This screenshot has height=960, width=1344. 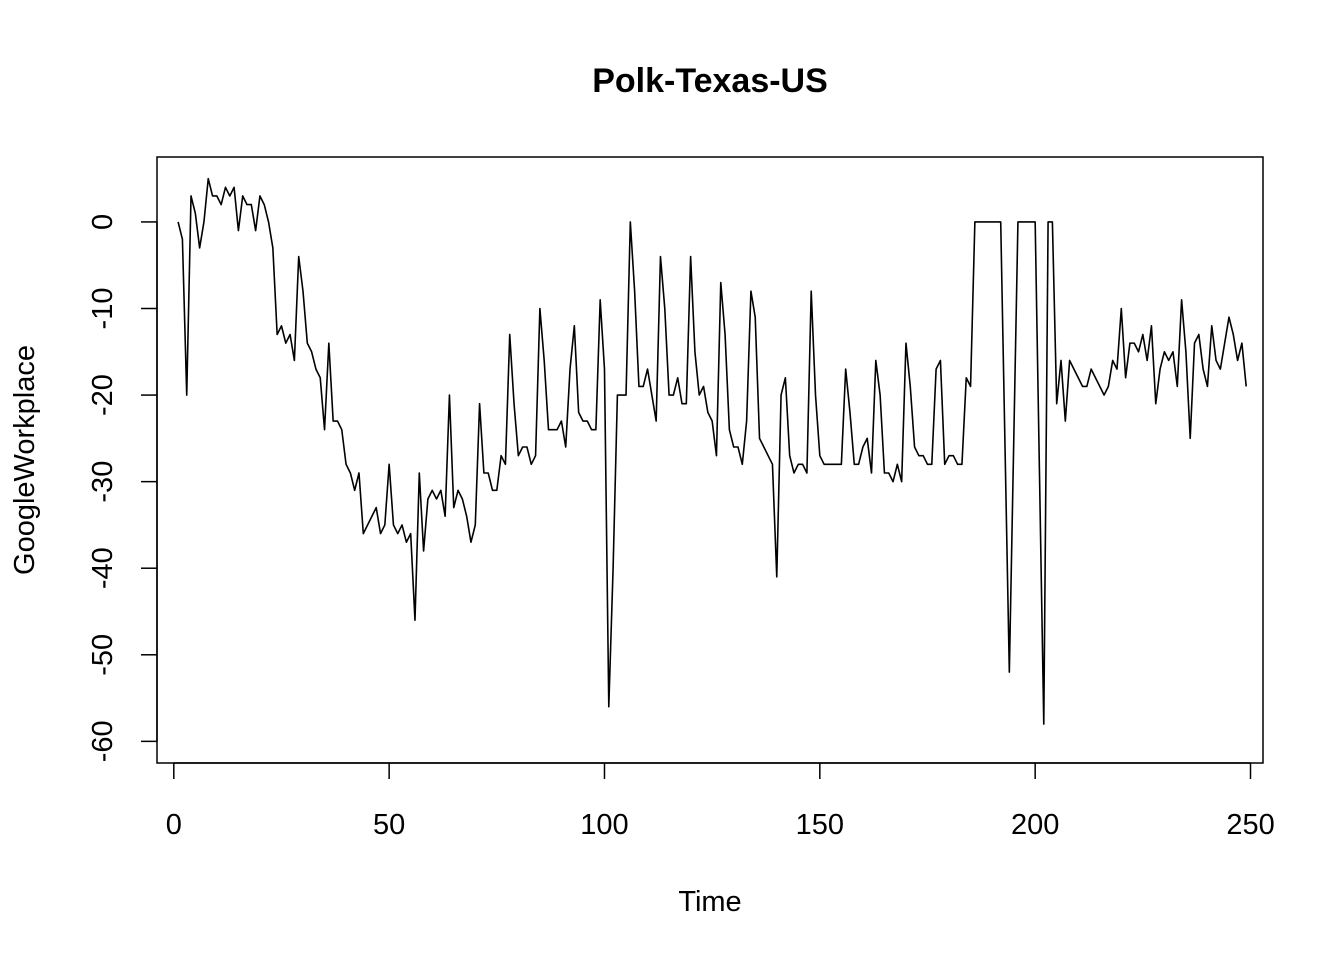 I want to click on y-tick-label: -10, so click(x=103, y=309).